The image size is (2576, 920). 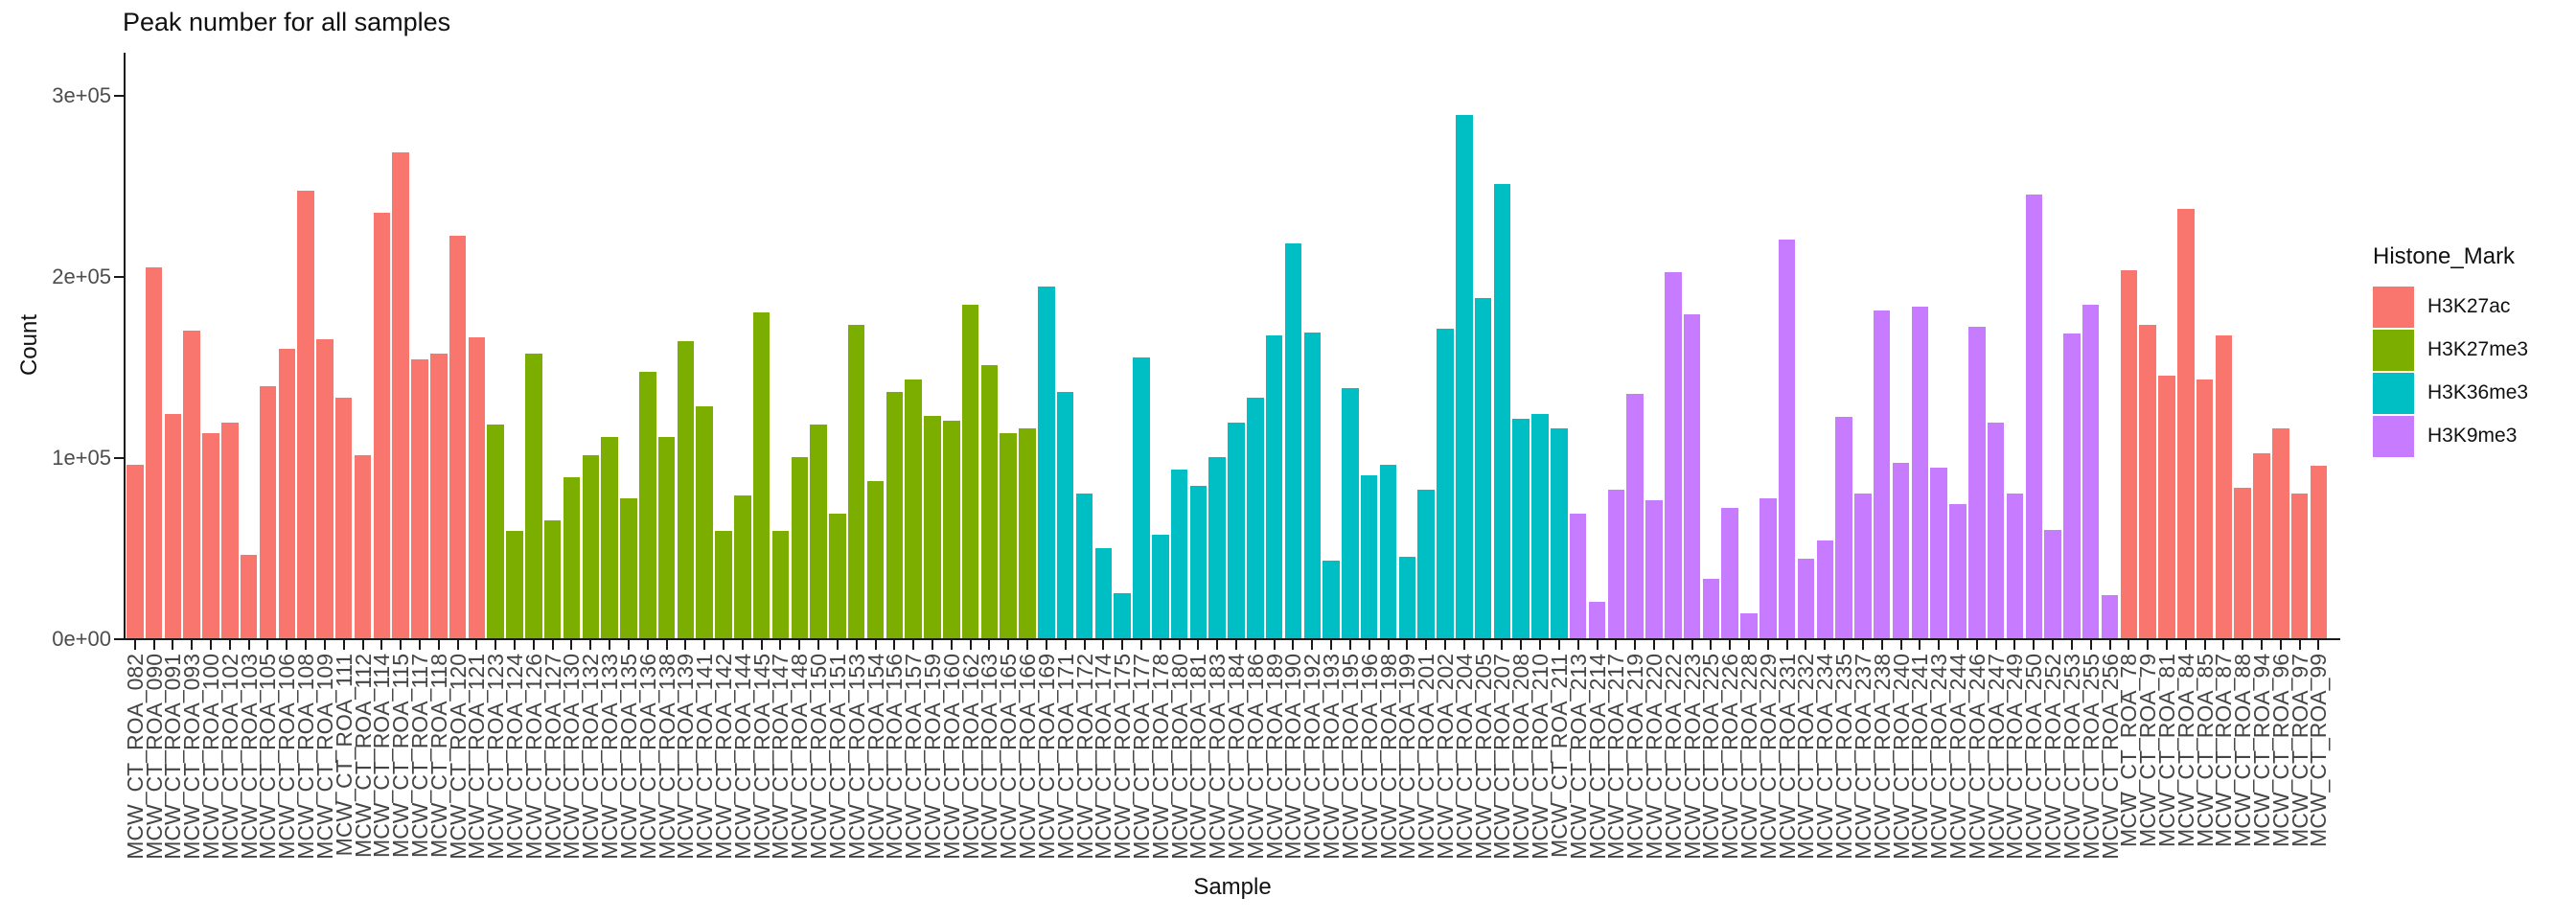 I want to click on legend-entry-h3k9me3: H3K9me3, so click(x=2450, y=436).